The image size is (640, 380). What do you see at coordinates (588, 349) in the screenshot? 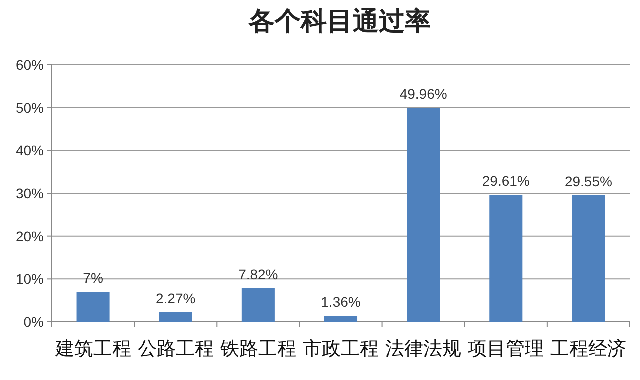
I see `x-tick-label: 工程经济` at bounding box center [588, 349].